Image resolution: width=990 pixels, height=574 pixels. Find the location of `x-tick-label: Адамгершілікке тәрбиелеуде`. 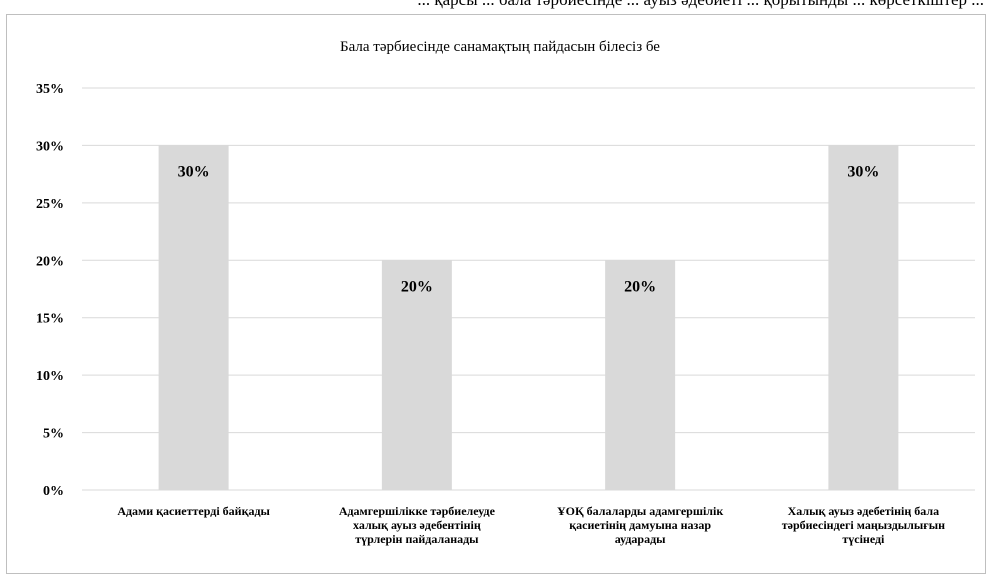

x-tick-label: Адамгершілікке тәрбиелеуде is located at coordinates (417, 511).